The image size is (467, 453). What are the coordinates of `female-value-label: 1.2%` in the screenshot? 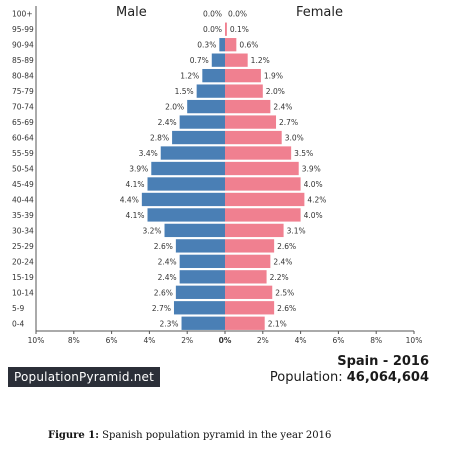 It's located at (260, 60).